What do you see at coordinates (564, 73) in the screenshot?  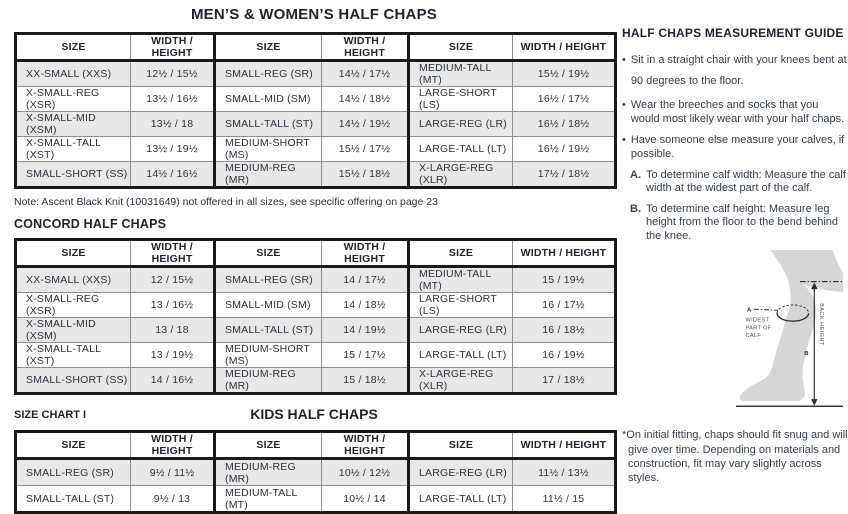 I see `width-height-cell: 15½ / 19½` at bounding box center [564, 73].